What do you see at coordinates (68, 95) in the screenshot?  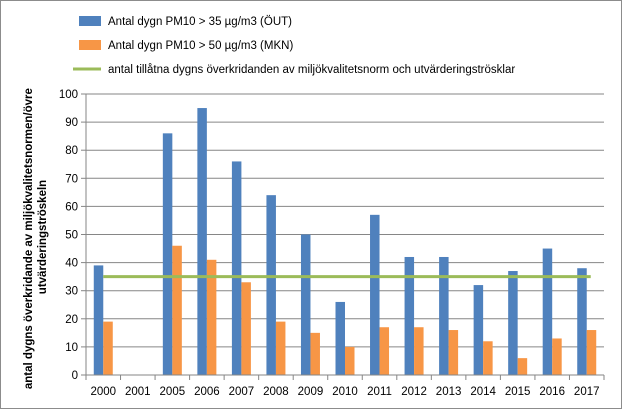 I see `y-tick-label: 100` at bounding box center [68, 95].